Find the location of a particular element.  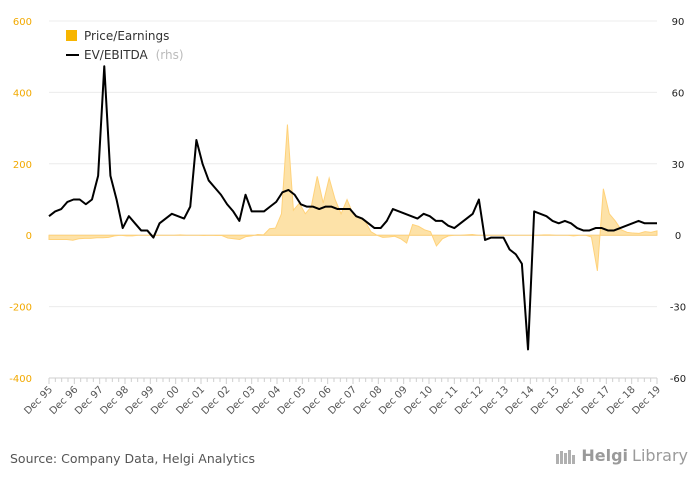

legend-label-ev-text: EV/EBITDA is located at coordinates (116, 55).